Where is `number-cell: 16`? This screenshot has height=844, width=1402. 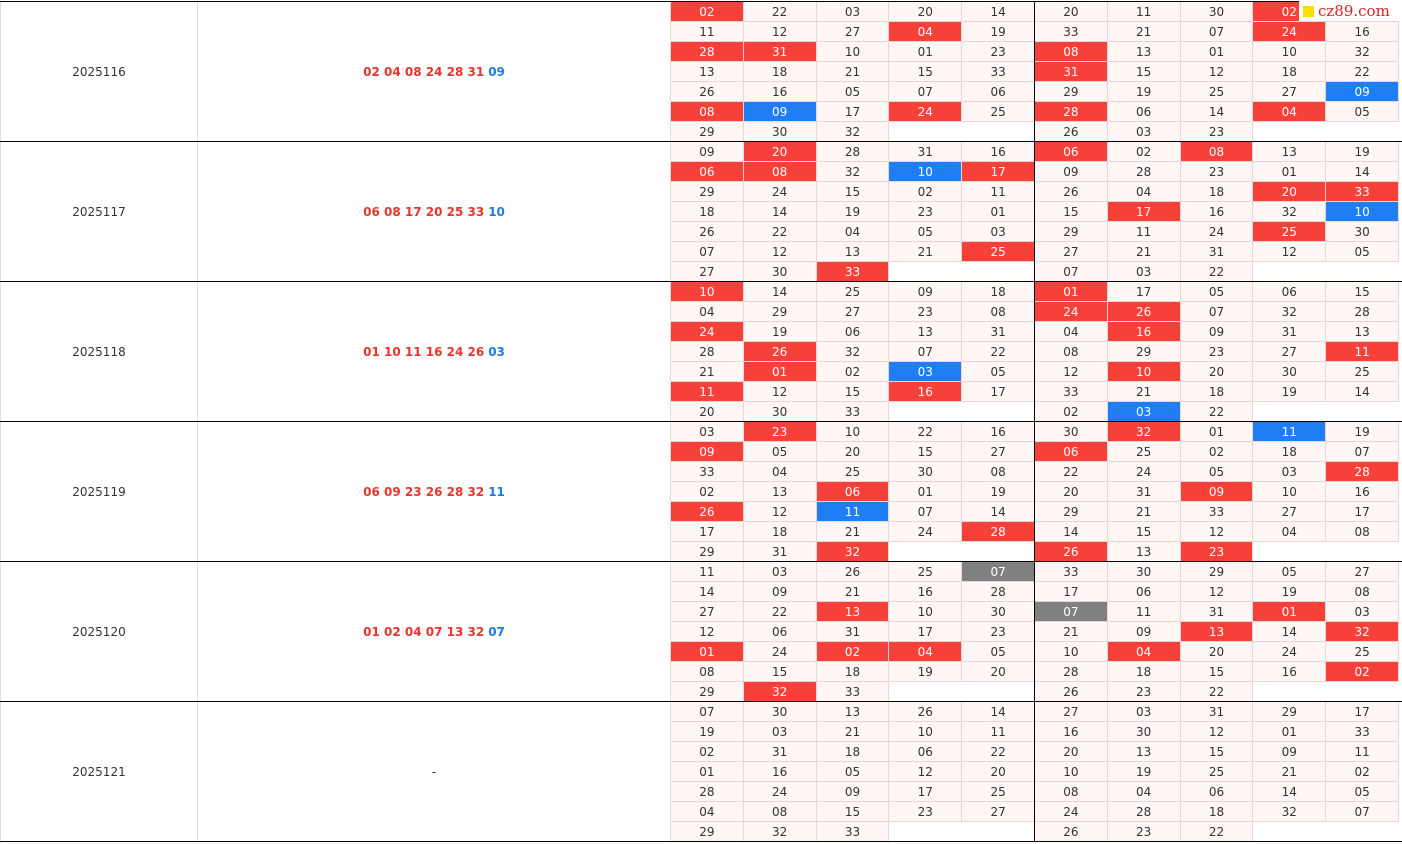
number-cell: 16 is located at coordinates (1144, 332).